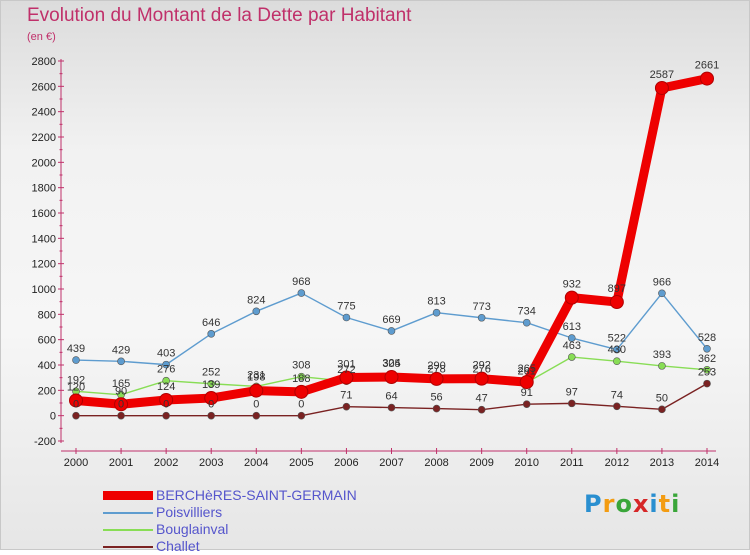 This screenshot has height=555, width=750. What do you see at coordinates (121, 384) in the screenshot?
I see `data-label-2: 165` at bounding box center [121, 384].